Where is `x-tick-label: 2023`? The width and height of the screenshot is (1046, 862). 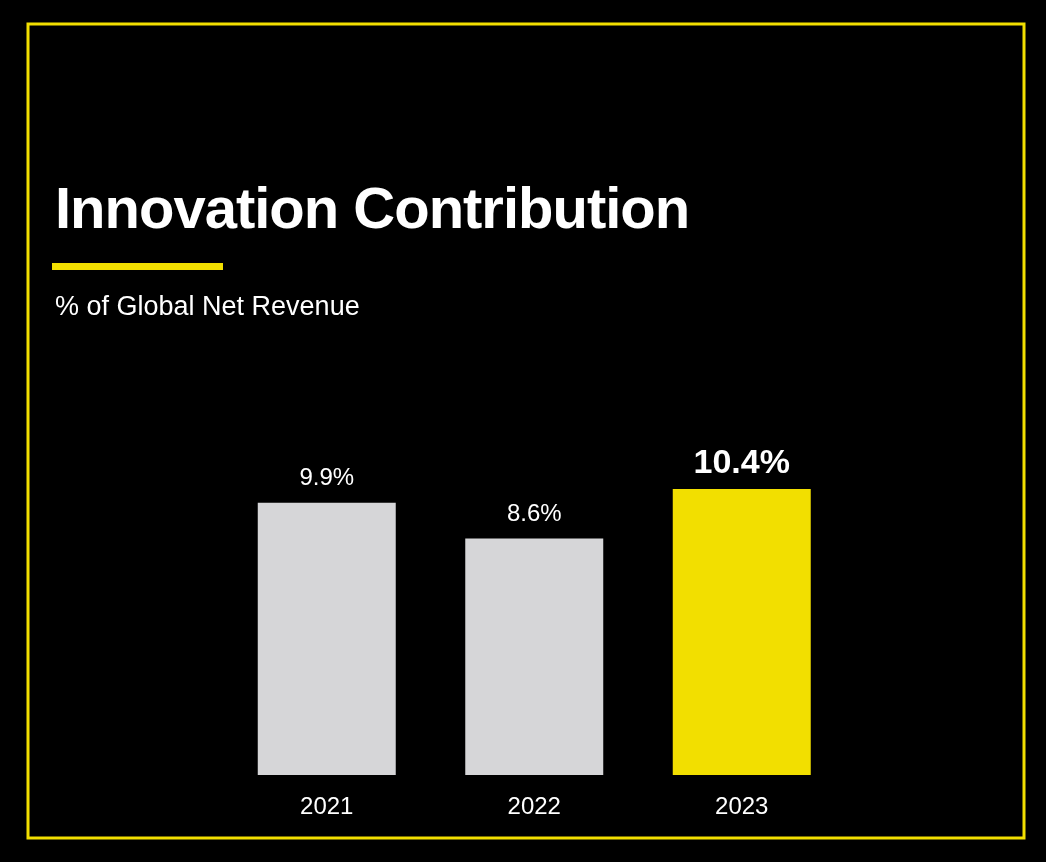 x-tick-label: 2023 is located at coordinates (742, 805).